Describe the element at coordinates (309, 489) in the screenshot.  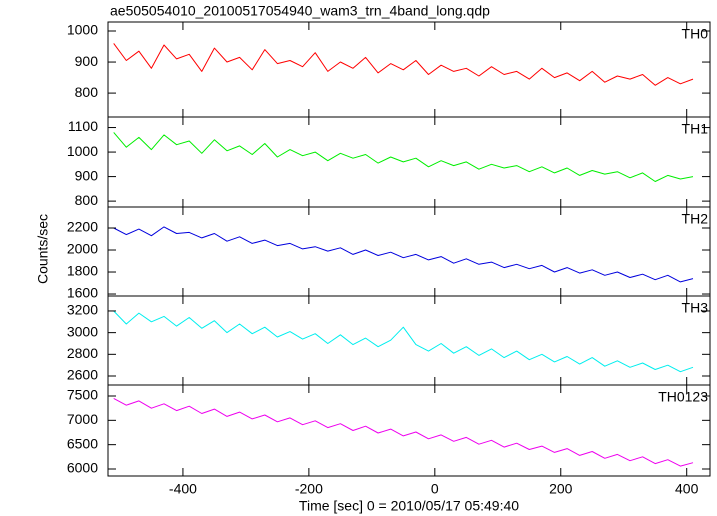
I see `x-tick-label: -200` at that location.